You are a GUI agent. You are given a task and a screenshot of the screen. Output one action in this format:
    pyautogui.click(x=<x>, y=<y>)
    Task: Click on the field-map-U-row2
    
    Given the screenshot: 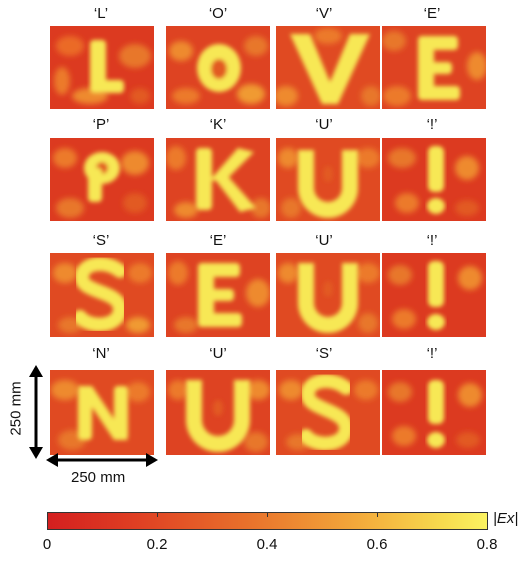 What is the action you would take?
    pyautogui.click(x=328, y=179)
    